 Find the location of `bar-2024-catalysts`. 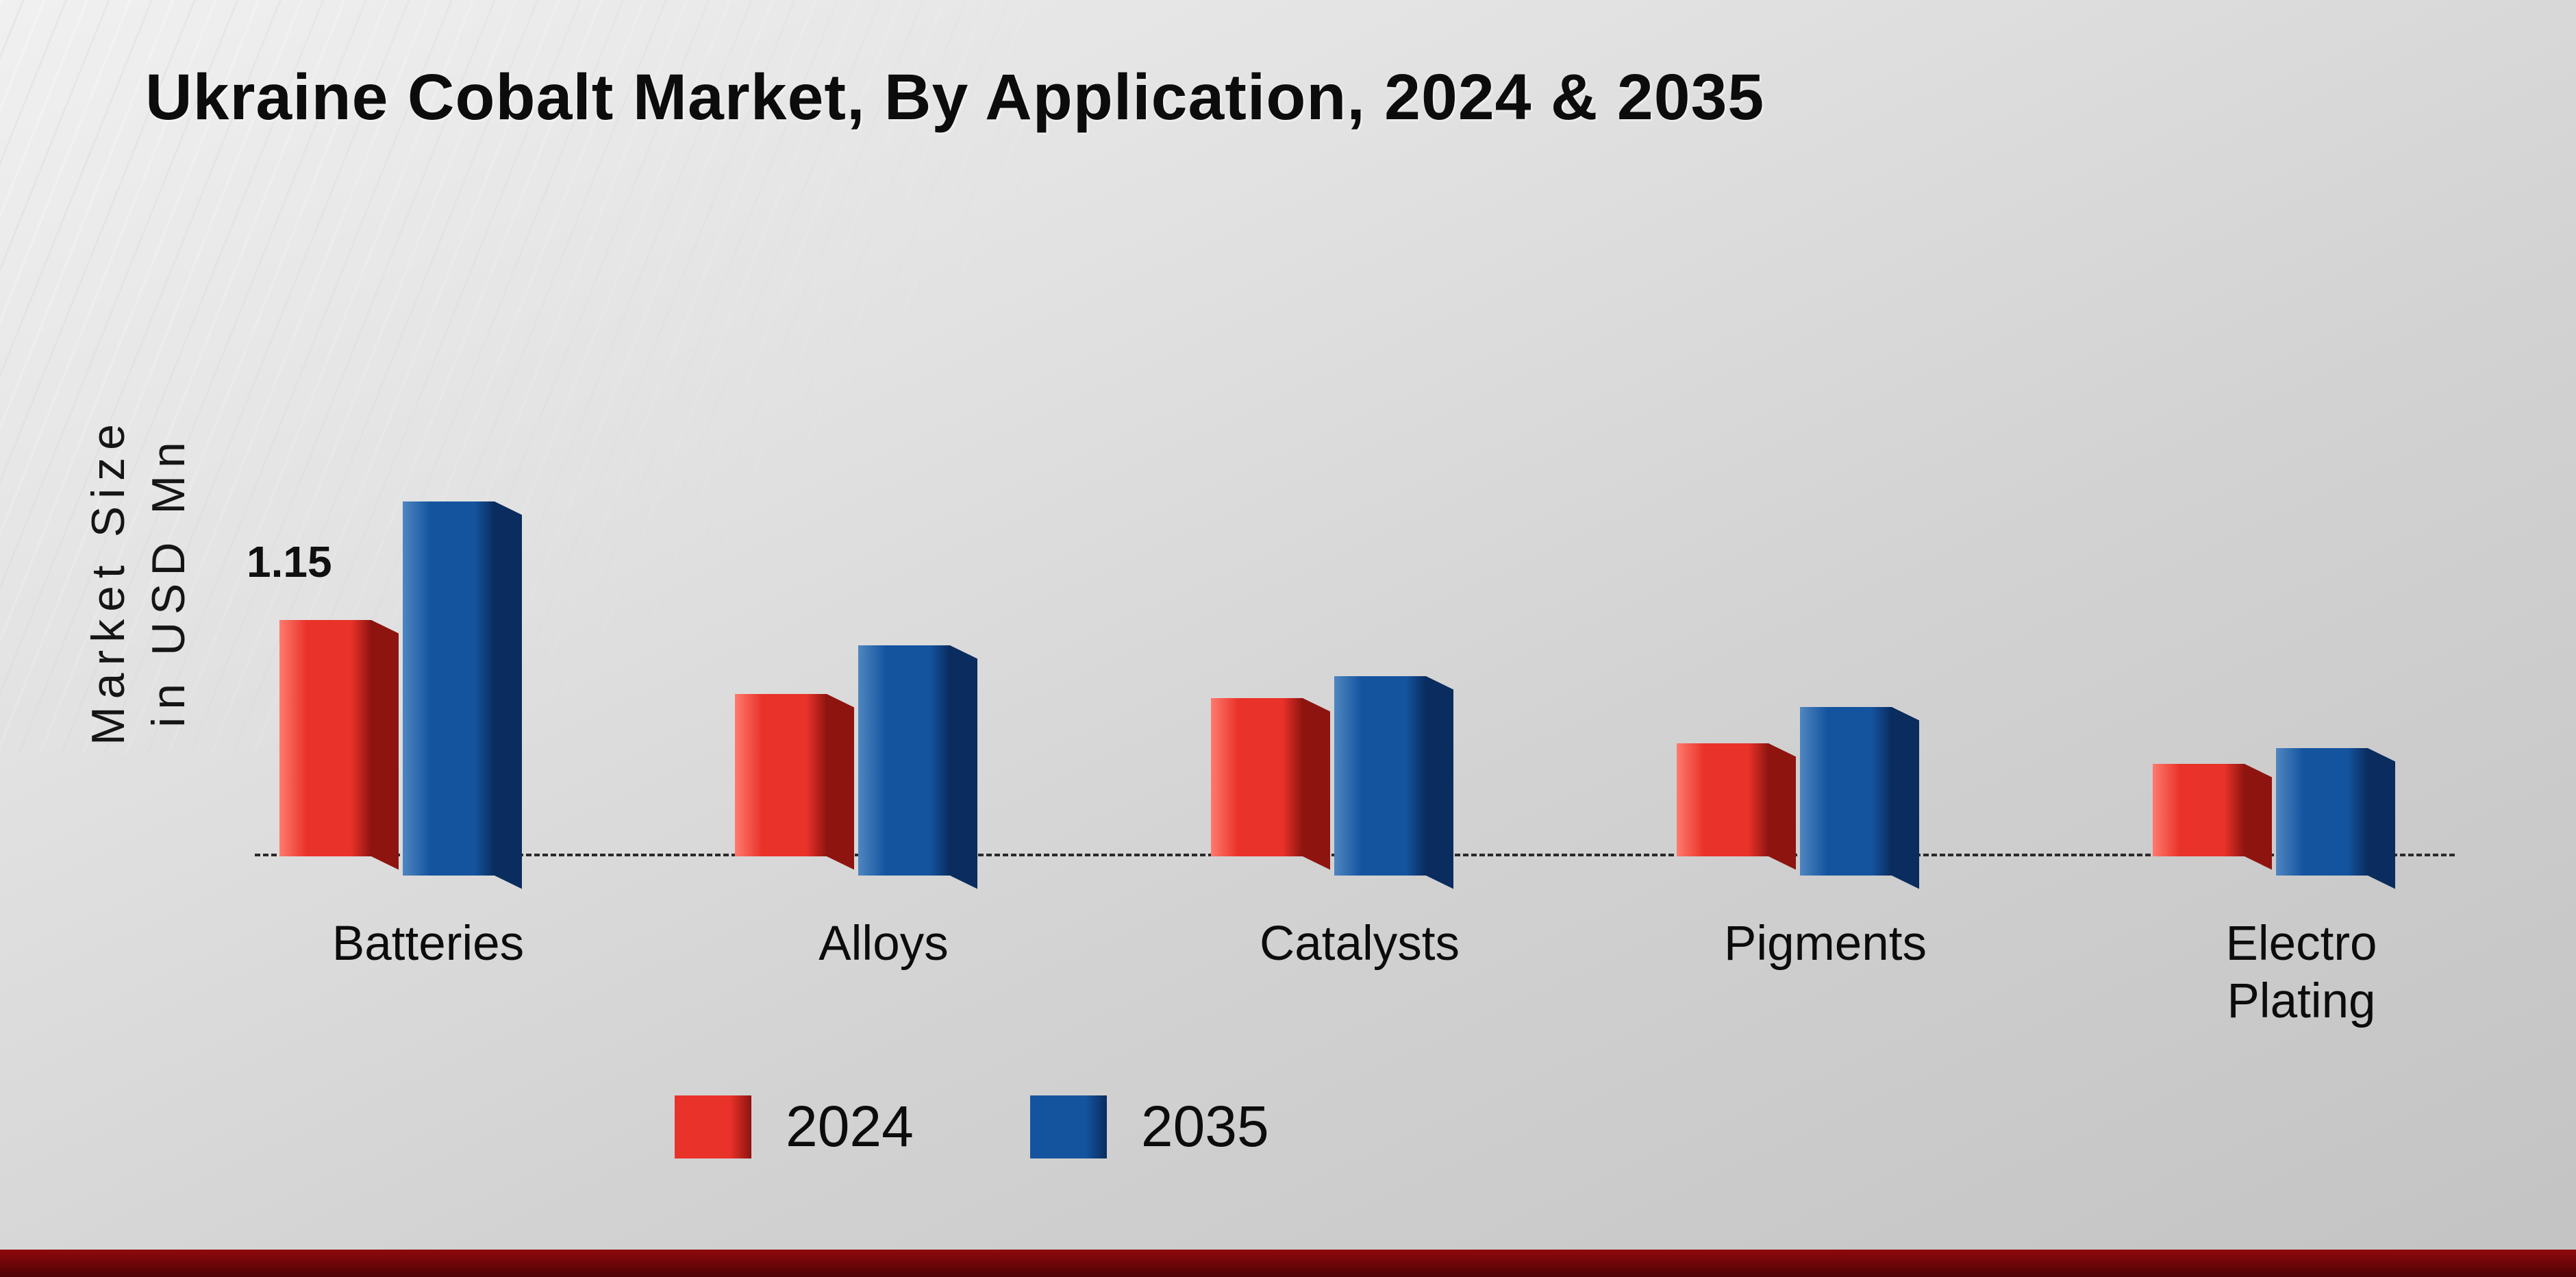

bar-2024-catalysts is located at coordinates (1270, 784).